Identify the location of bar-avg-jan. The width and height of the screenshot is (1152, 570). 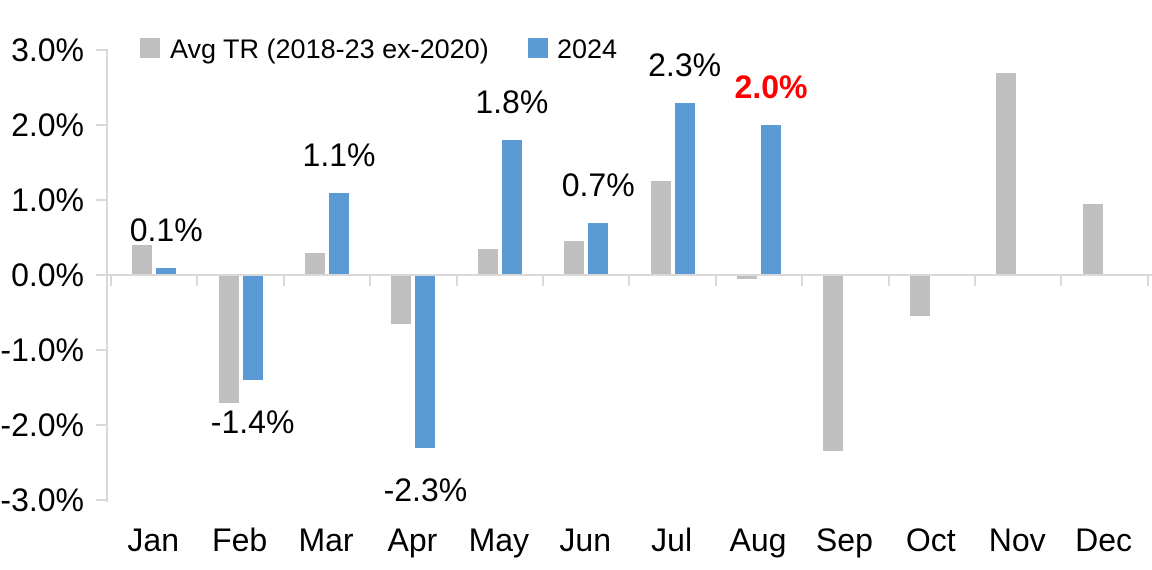
(142, 260).